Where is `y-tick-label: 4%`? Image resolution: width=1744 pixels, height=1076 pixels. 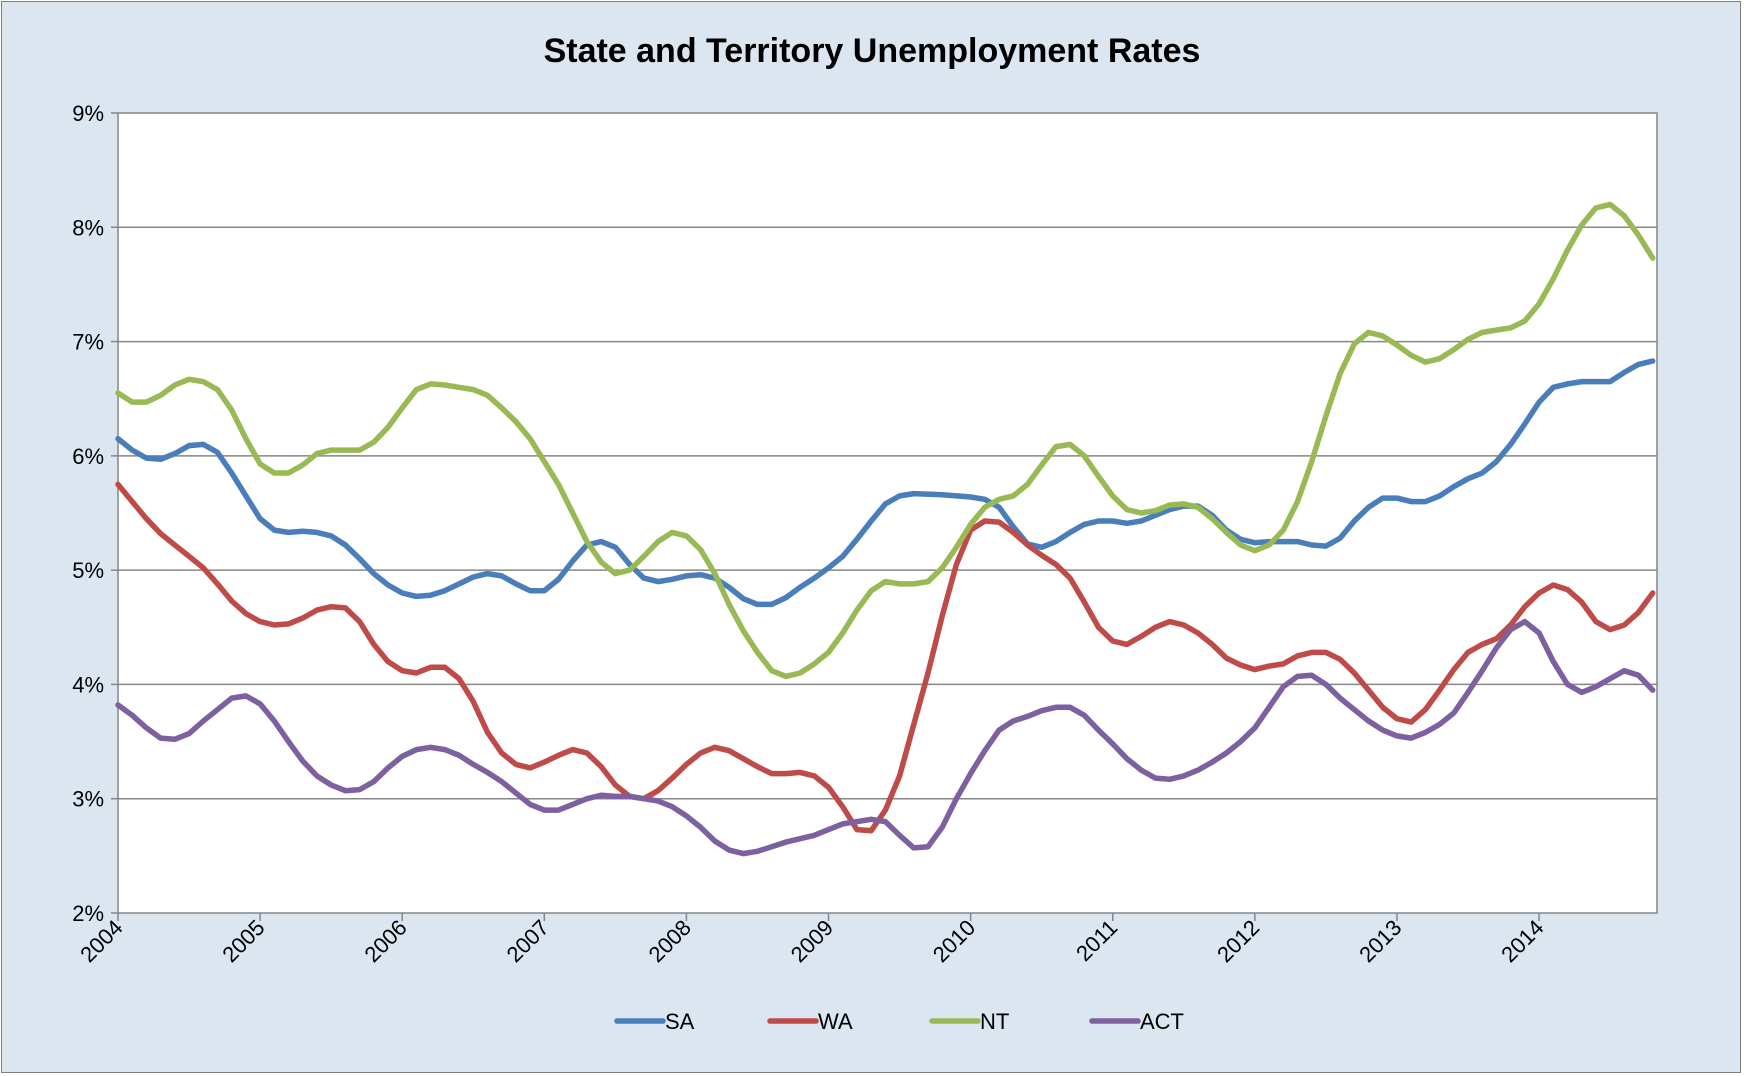
y-tick-label: 4% is located at coordinates (88, 684).